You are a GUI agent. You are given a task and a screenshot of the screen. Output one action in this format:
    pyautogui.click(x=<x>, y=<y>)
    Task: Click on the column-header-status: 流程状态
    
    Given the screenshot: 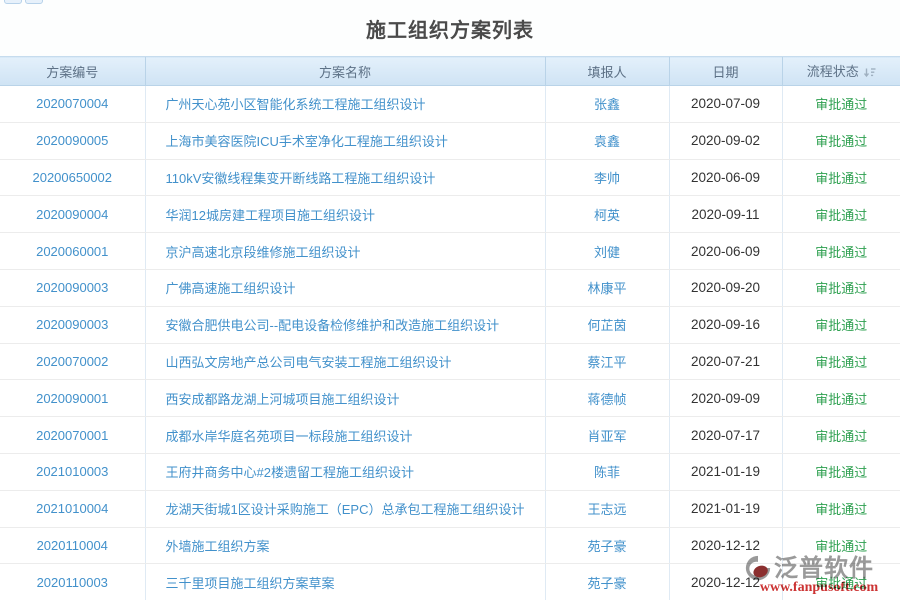 What is the action you would take?
    pyautogui.click(x=840, y=71)
    